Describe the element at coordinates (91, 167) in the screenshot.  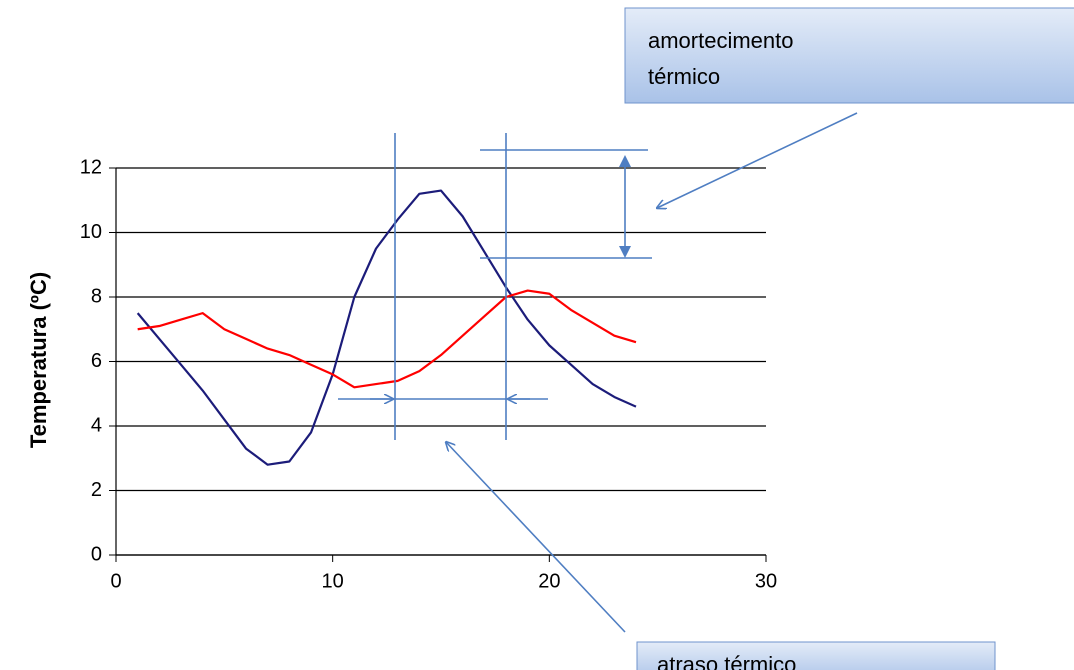
I see `y-tick-label: 12` at that location.